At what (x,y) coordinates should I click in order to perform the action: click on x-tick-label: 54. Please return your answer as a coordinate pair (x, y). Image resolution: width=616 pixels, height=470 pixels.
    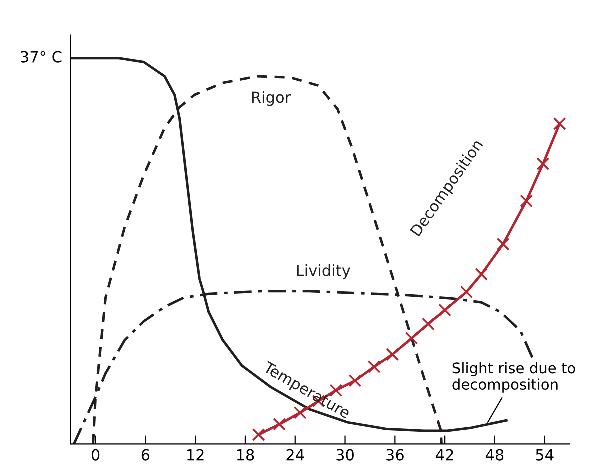
    Looking at the image, I should click on (545, 455).